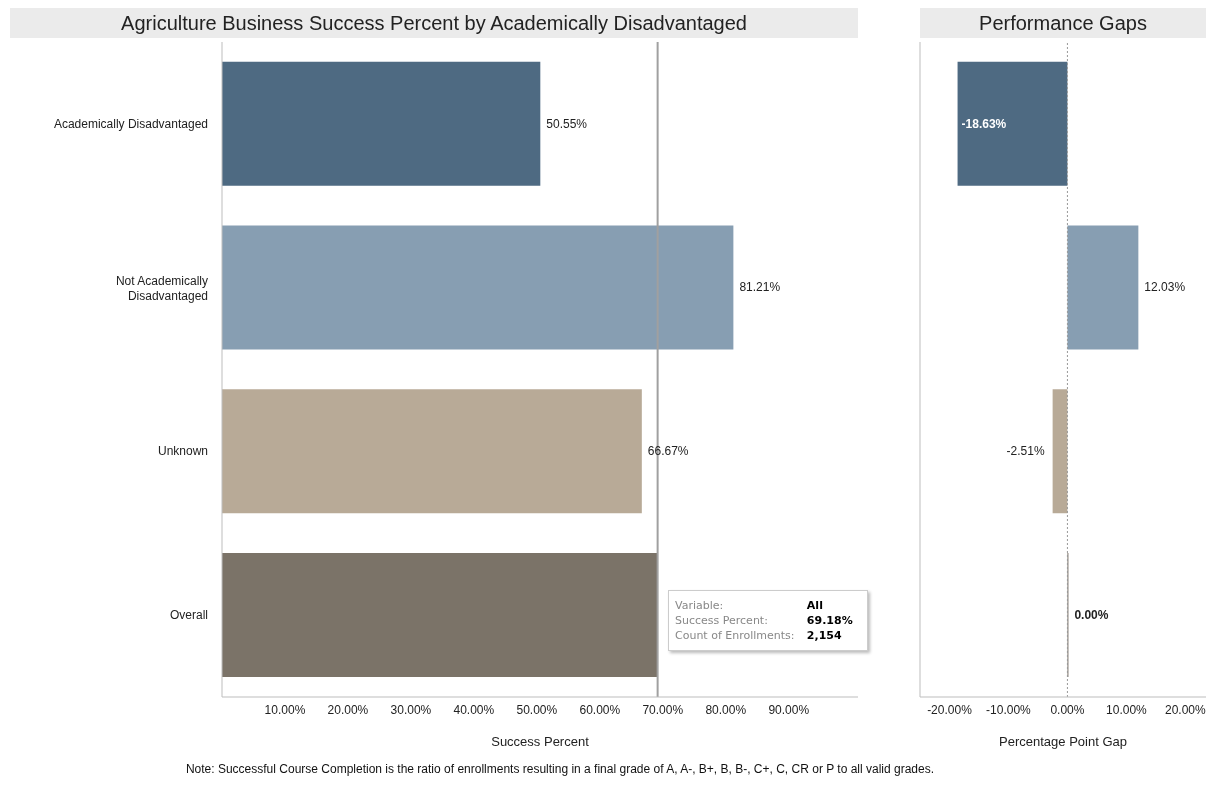  What do you see at coordinates (984, 123) in the screenshot?
I see `data-label: -18.63%` at bounding box center [984, 123].